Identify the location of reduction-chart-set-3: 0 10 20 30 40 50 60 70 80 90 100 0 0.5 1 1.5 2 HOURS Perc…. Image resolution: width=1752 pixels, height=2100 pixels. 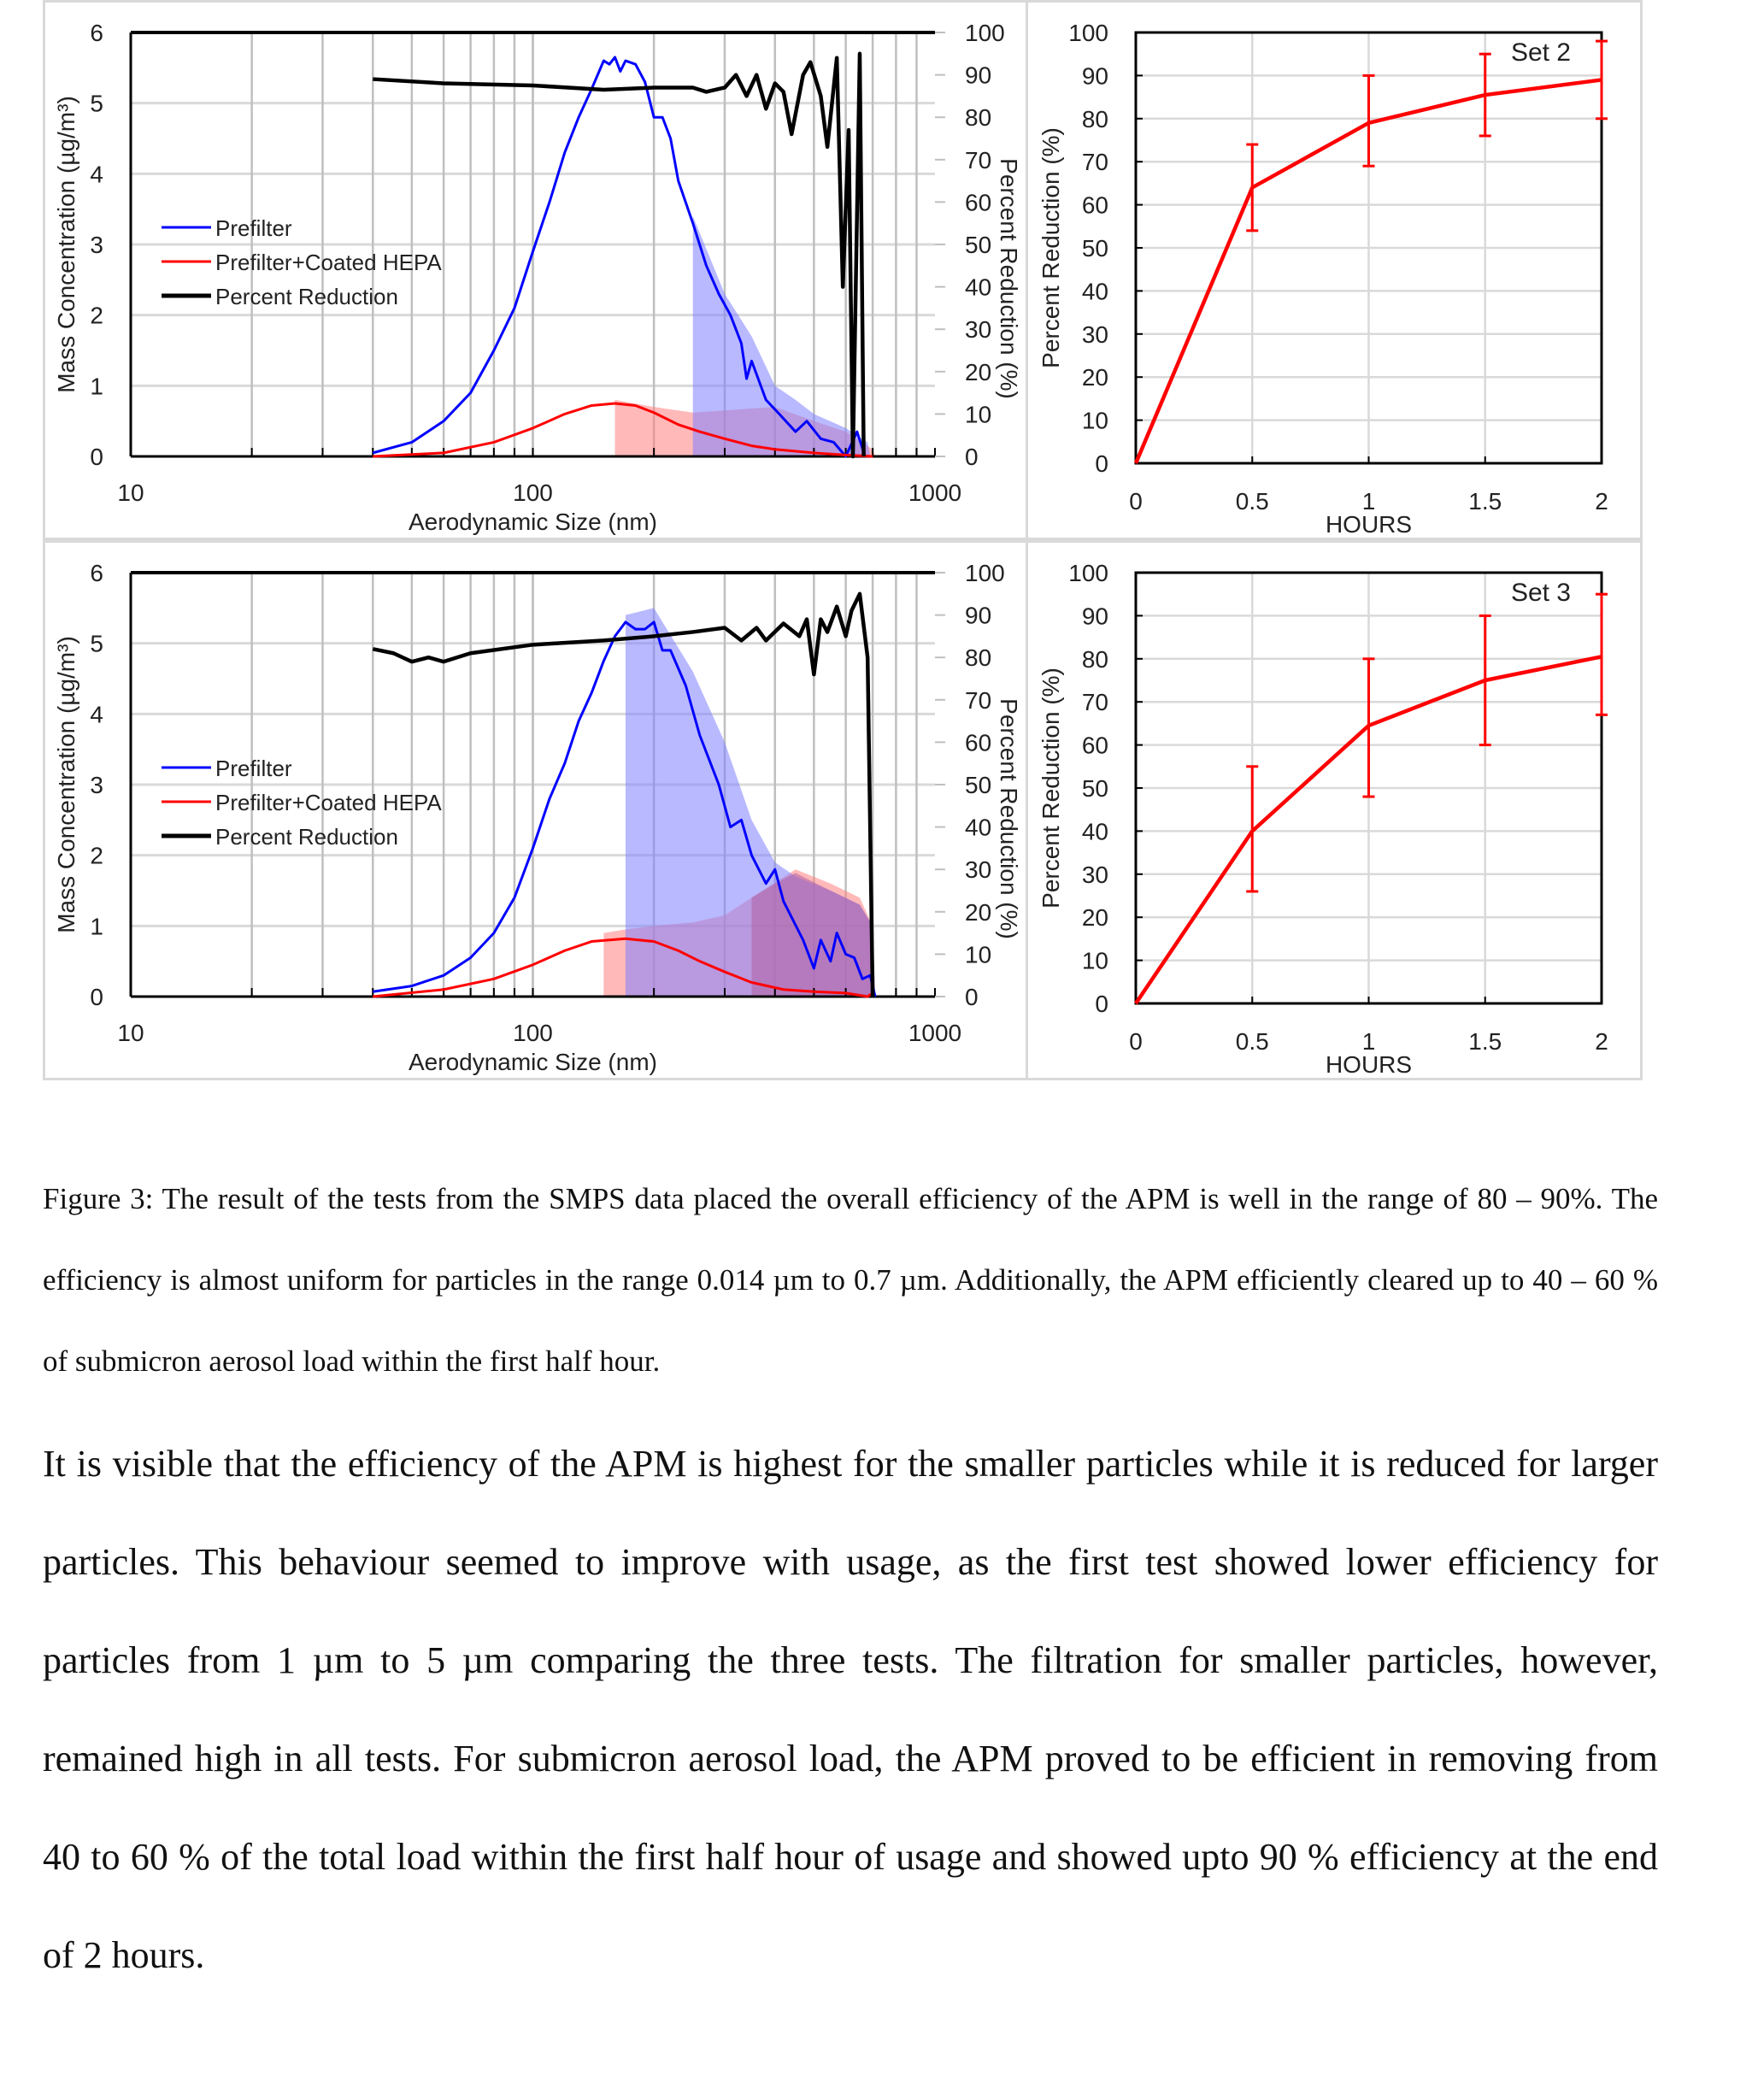
(1334, 810).